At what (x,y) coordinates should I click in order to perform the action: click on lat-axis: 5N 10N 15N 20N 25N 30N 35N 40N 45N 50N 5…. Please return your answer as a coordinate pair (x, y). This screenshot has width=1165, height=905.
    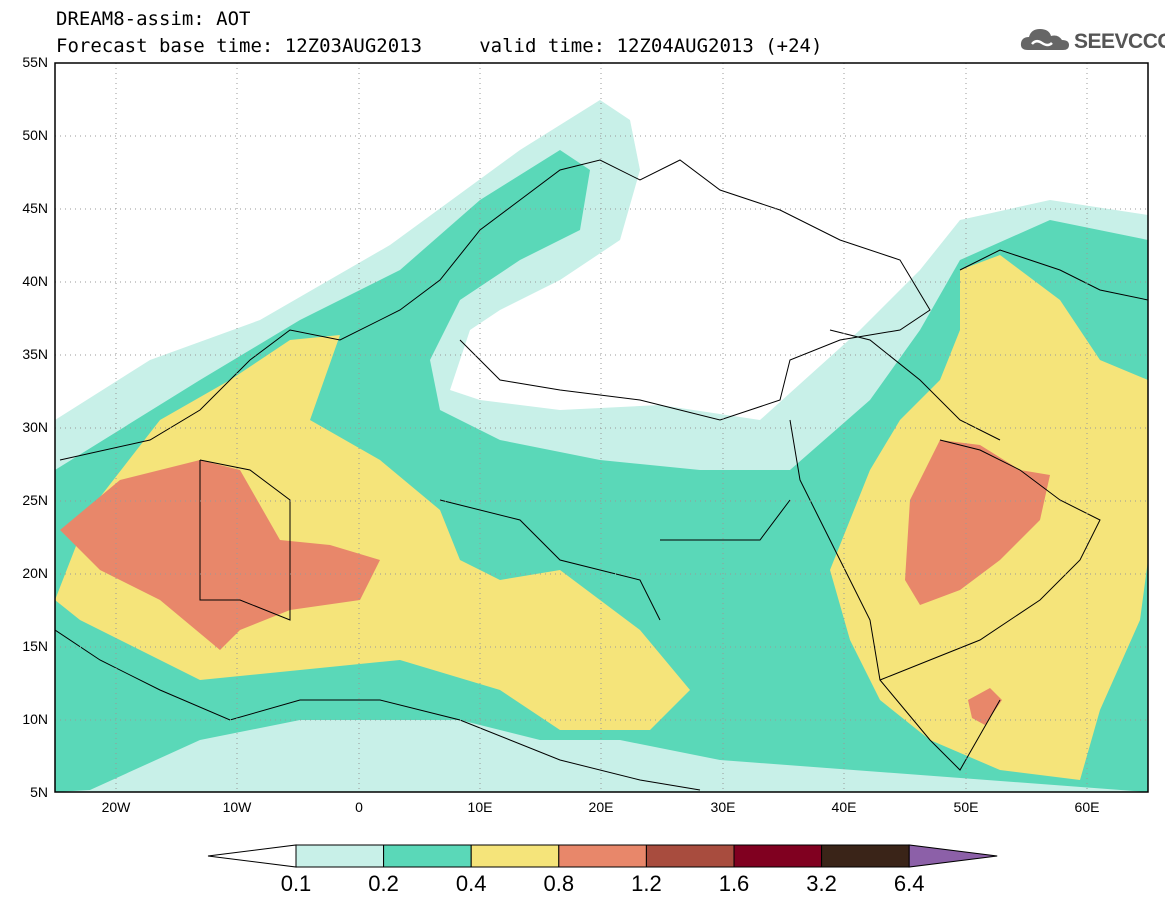
    Looking at the image, I should click on (35, 427).